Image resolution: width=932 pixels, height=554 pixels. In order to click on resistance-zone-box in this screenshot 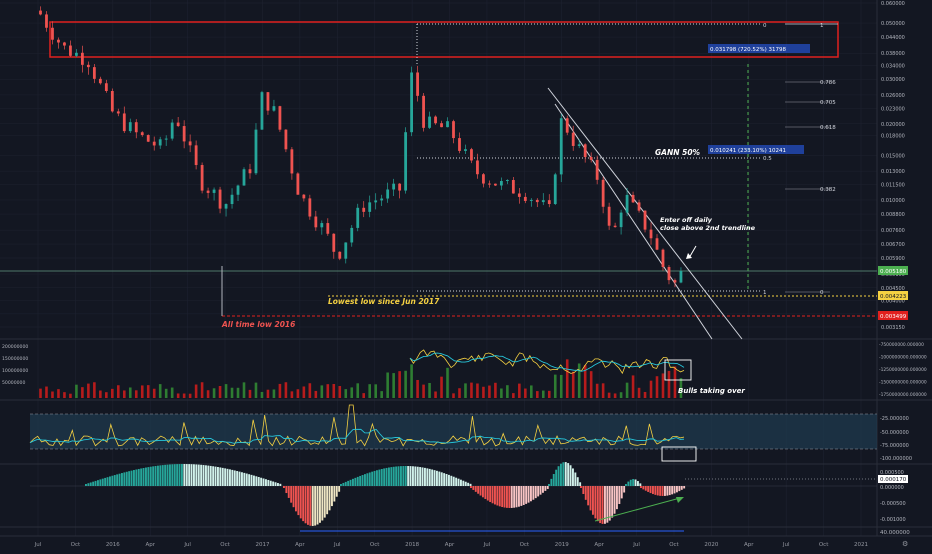, I will do `click(444, 39)`.